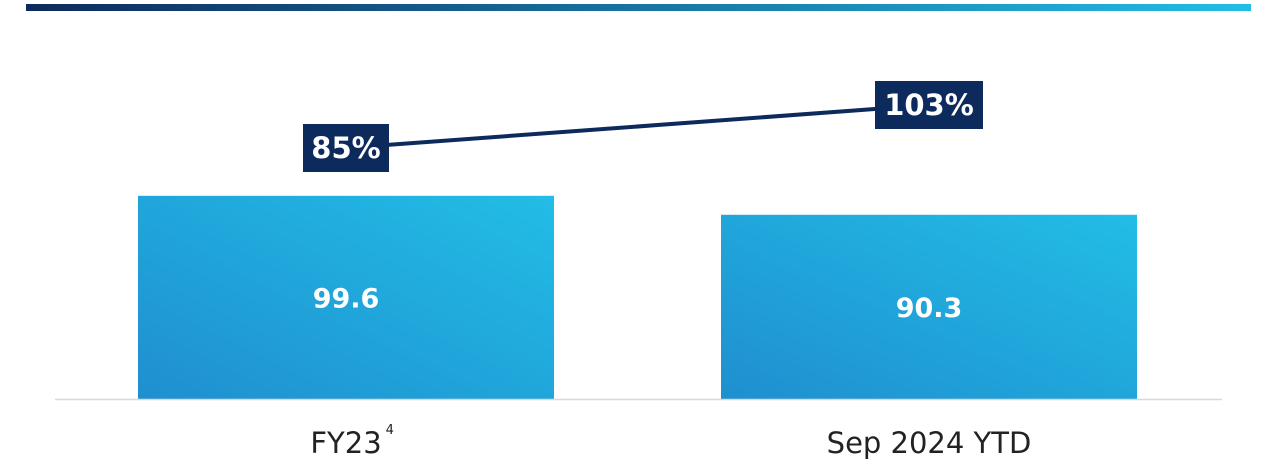 This screenshot has width=1264, height=470. Describe the element at coordinates (638, 7) in the screenshot. I see `top-accent-band` at that location.